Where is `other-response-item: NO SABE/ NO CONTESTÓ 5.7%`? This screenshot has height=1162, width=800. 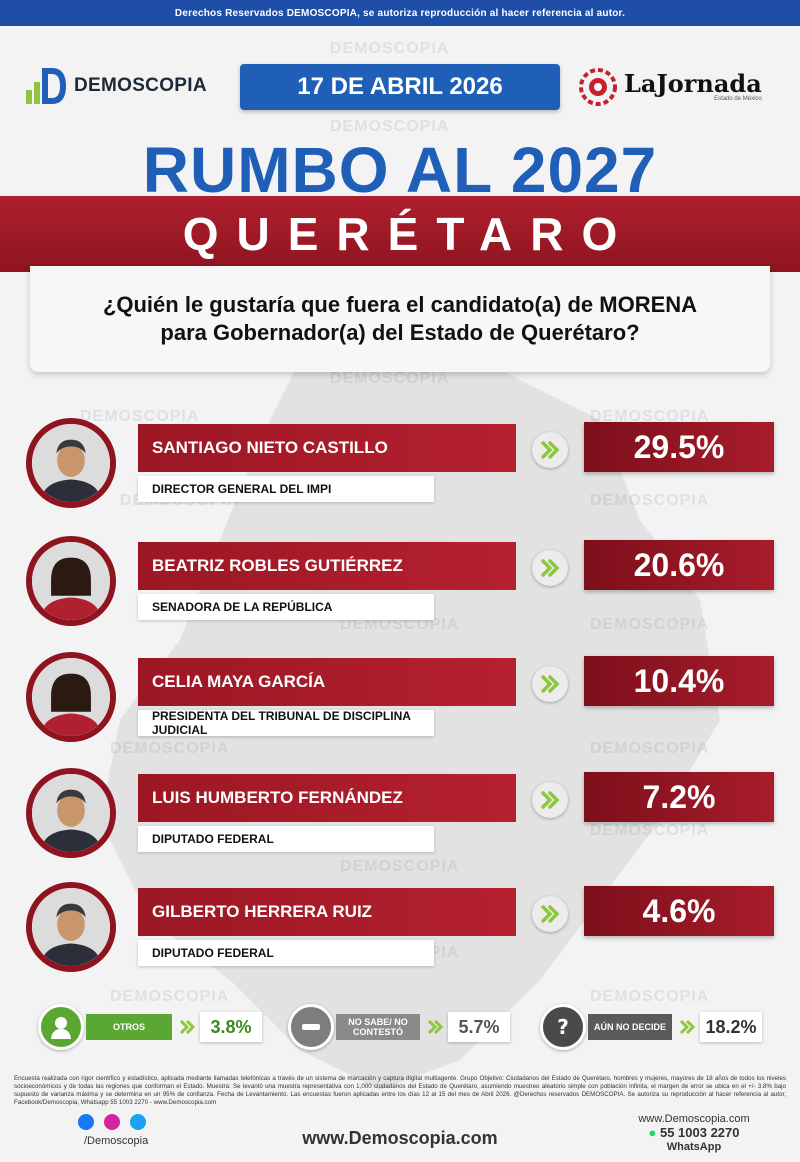 other-response-item: NO SABE/ NO CONTESTÓ 5.7% is located at coordinates (406, 1028).